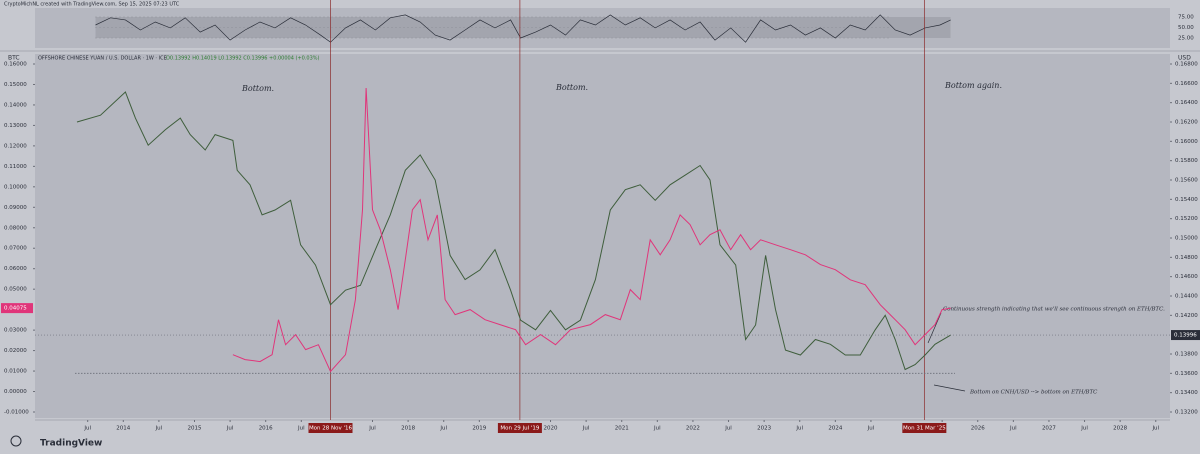 The height and width of the screenshot is (454, 1200). What do you see at coordinates (14, 58) in the screenshot?
I see `left-unit: BTC` at bounding box center [14, 58].